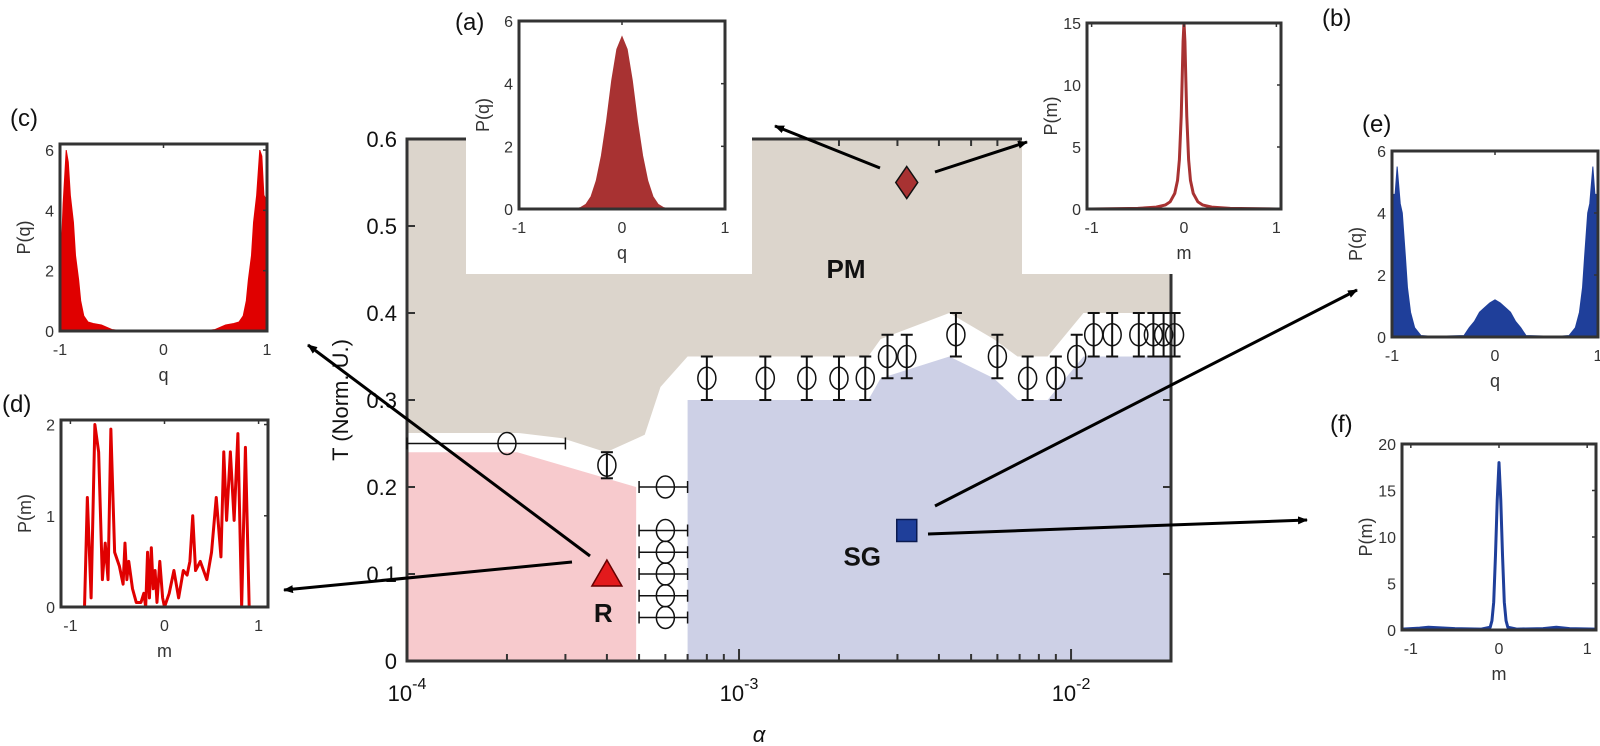  I want to click on inset-y-tick-label: 10, so click(1387, 538).